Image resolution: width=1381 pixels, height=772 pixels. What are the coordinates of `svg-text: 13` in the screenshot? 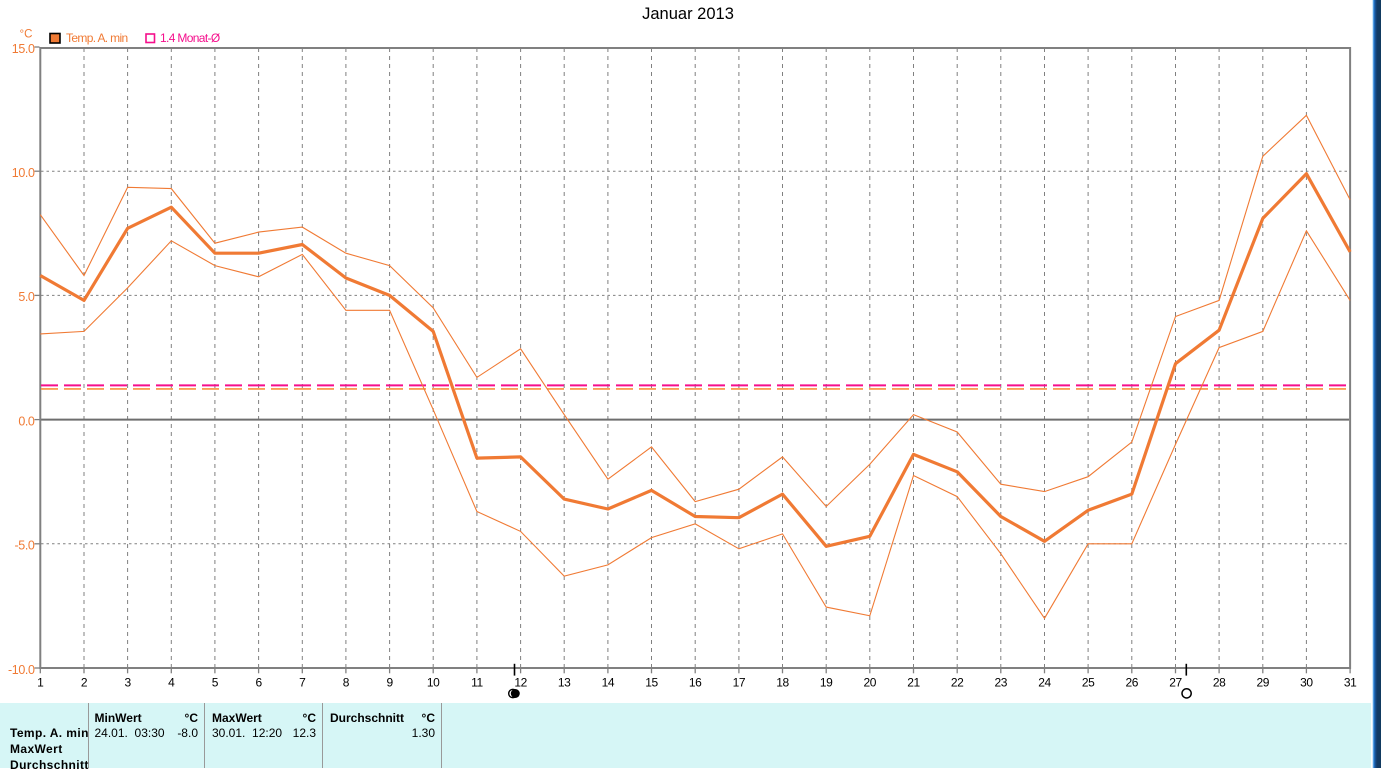 It's located at (564, 682).